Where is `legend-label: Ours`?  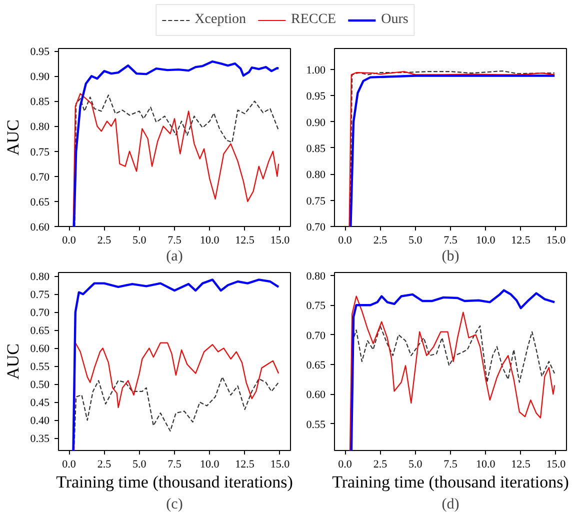 legend-label: Ours is located at coordinates (394, 20).